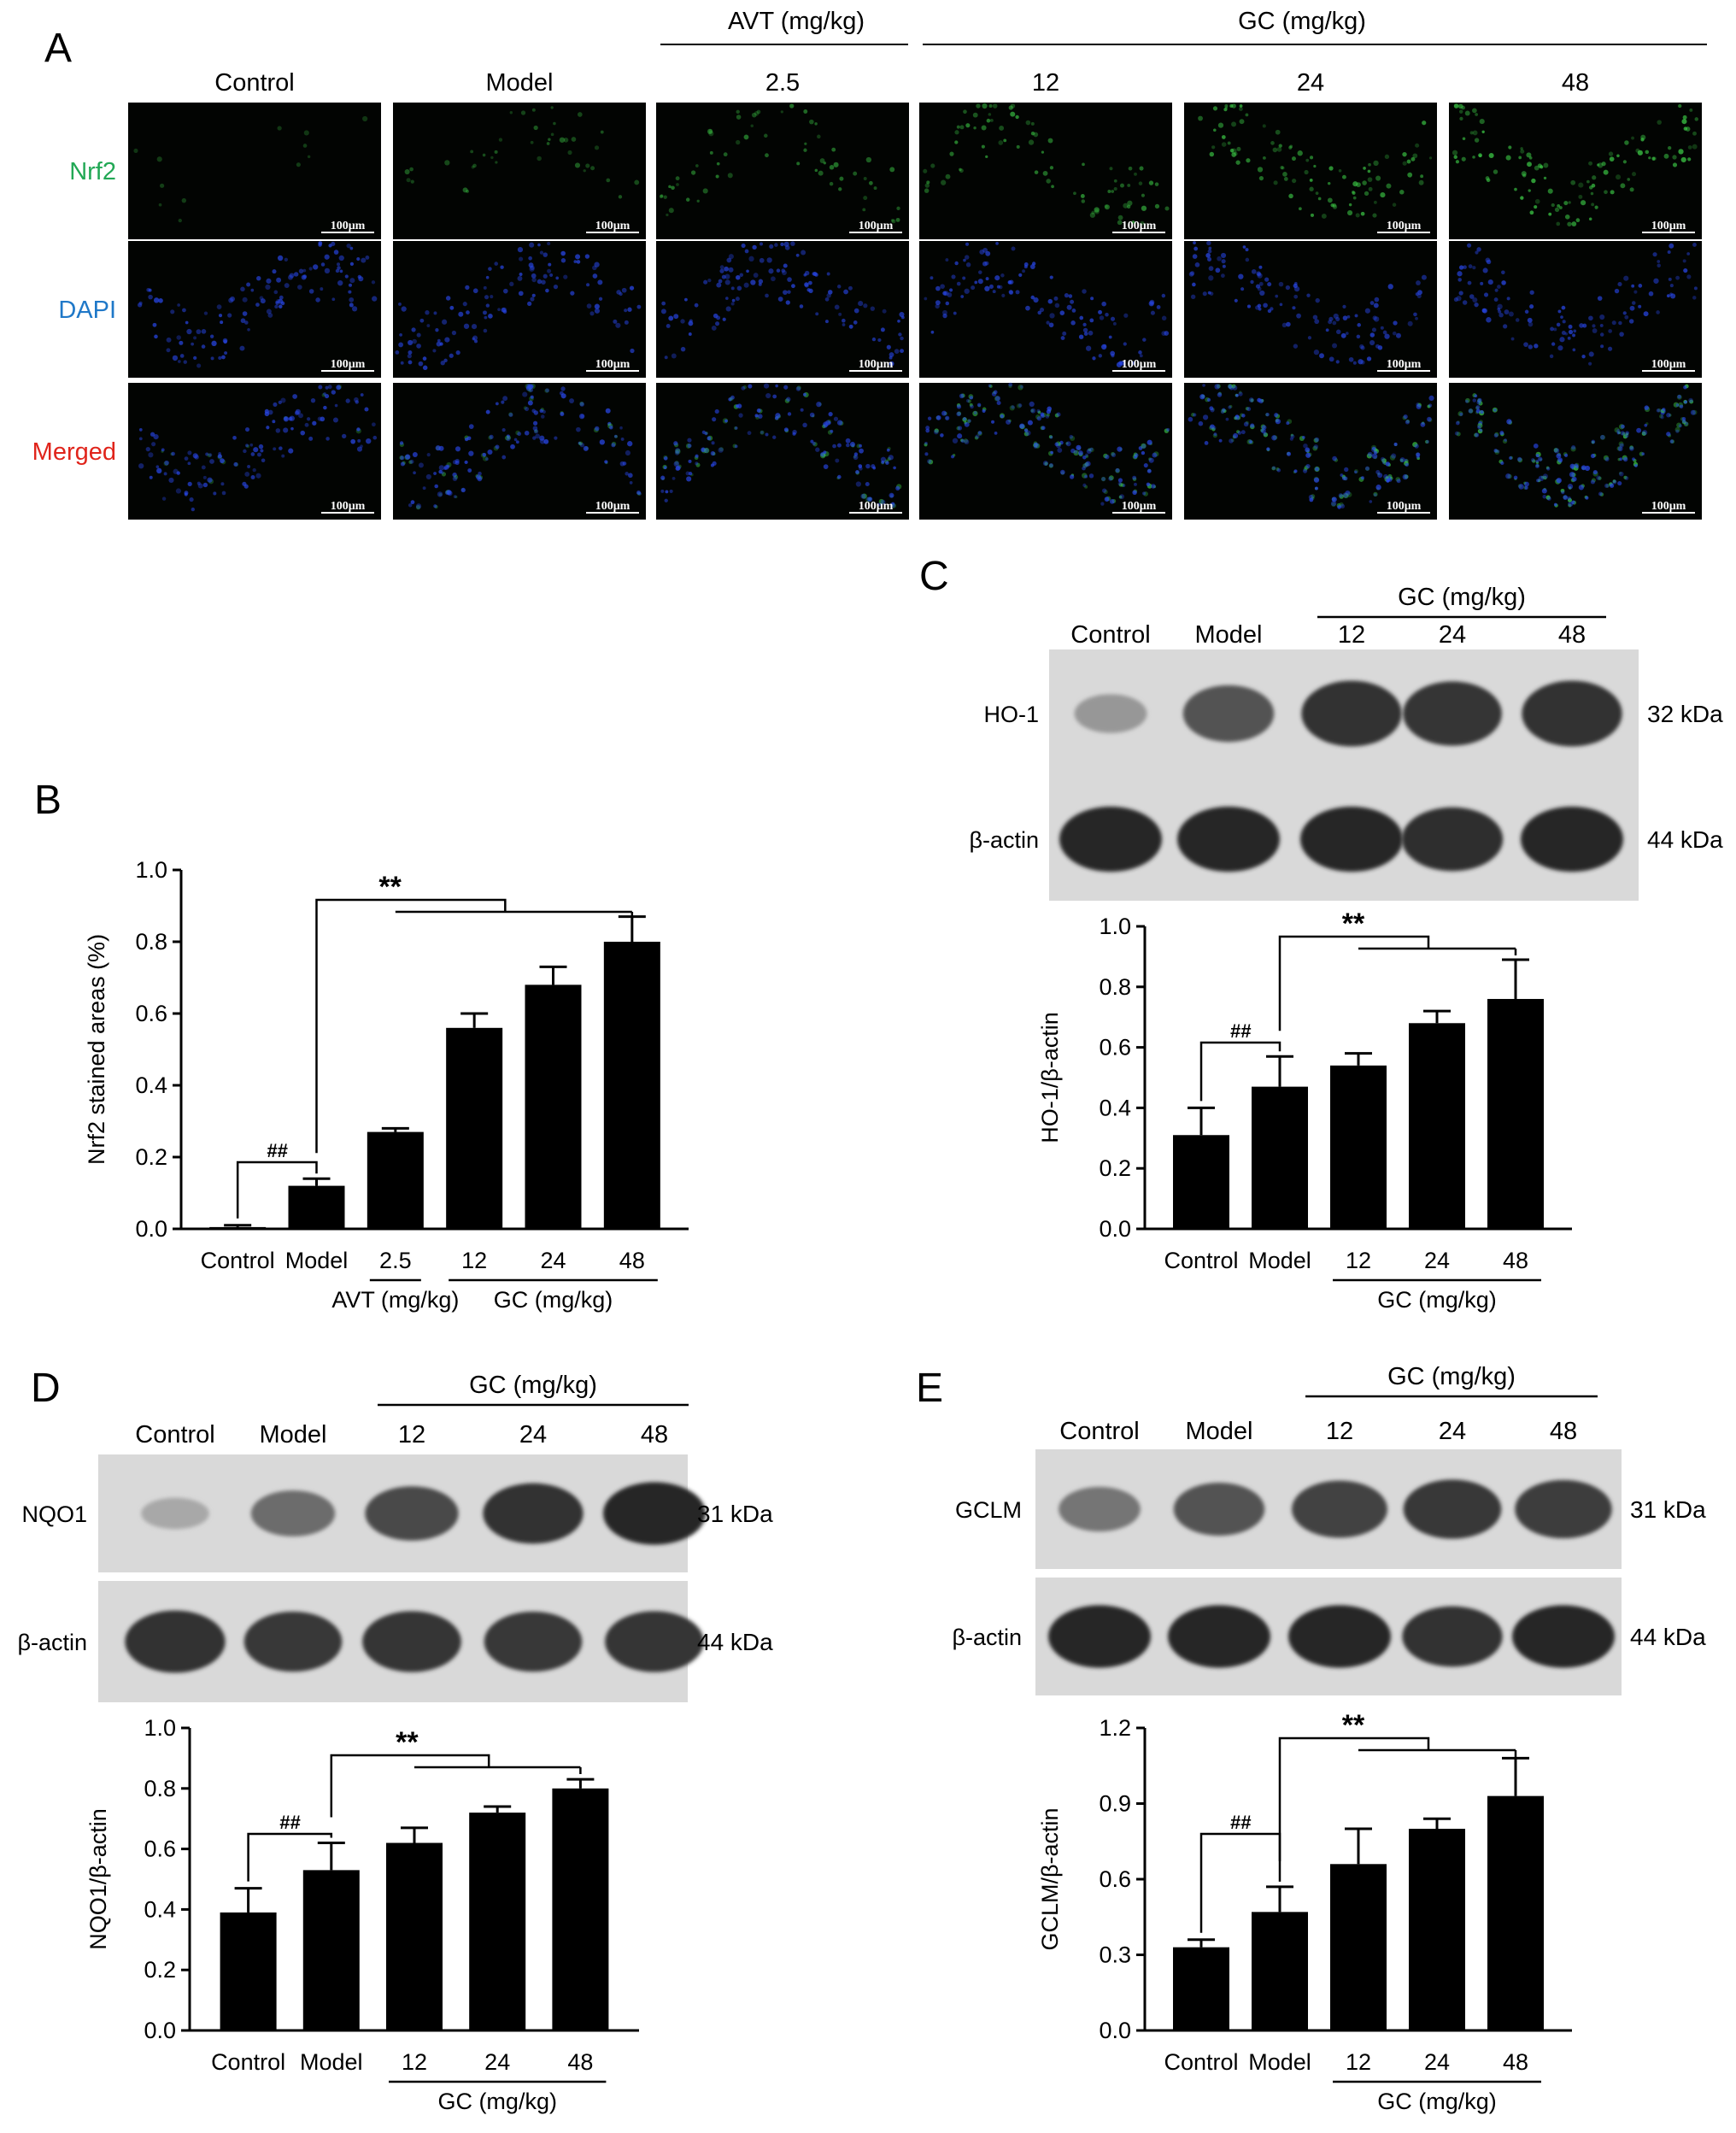 The width and height of the screenshot is (1736, 2133). What do you see at coordinates (1516, 1912) in the screenshot?
I see `bar` at bounding box center [1516, 1912].